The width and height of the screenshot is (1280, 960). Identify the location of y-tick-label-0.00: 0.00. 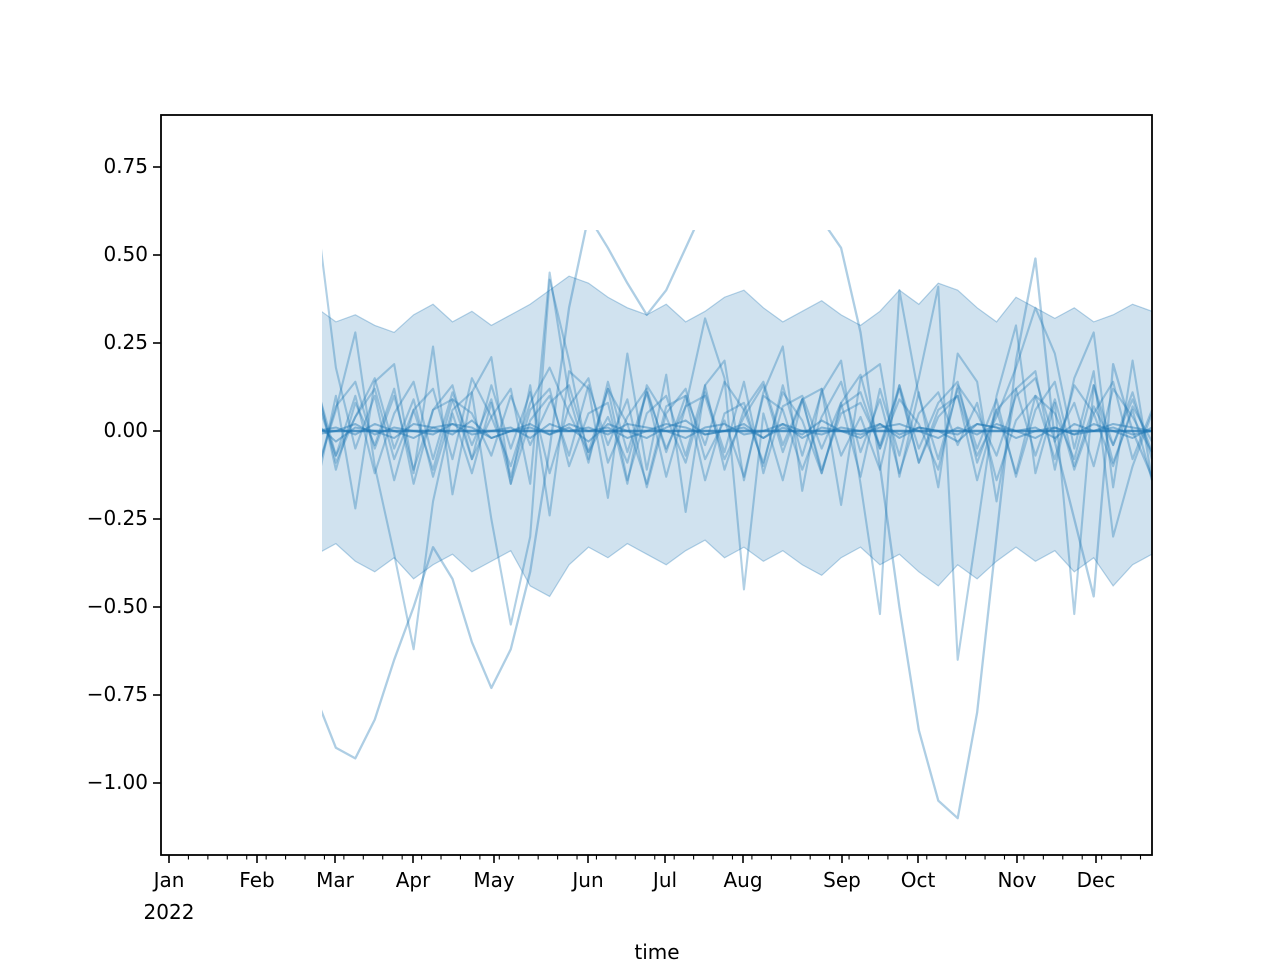
(125, 430).